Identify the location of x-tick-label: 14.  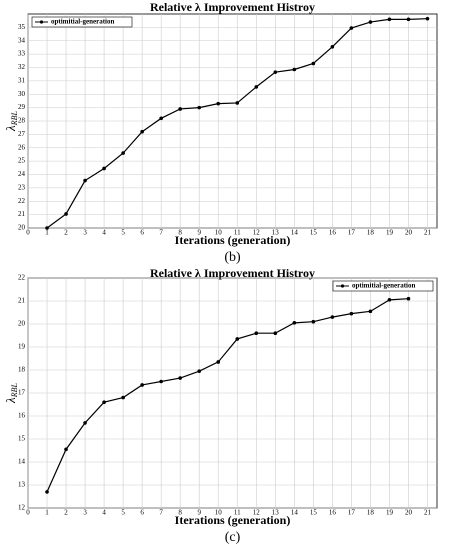
(295, 233).